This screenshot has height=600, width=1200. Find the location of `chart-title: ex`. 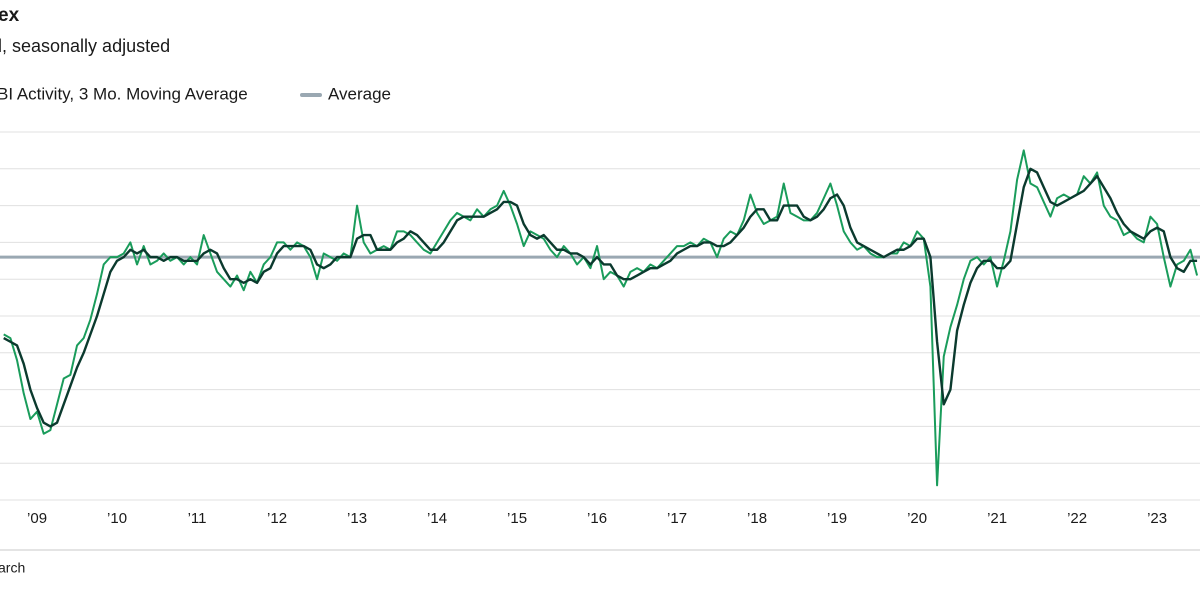

chart-title: ex is located at coordinates (10, 15).